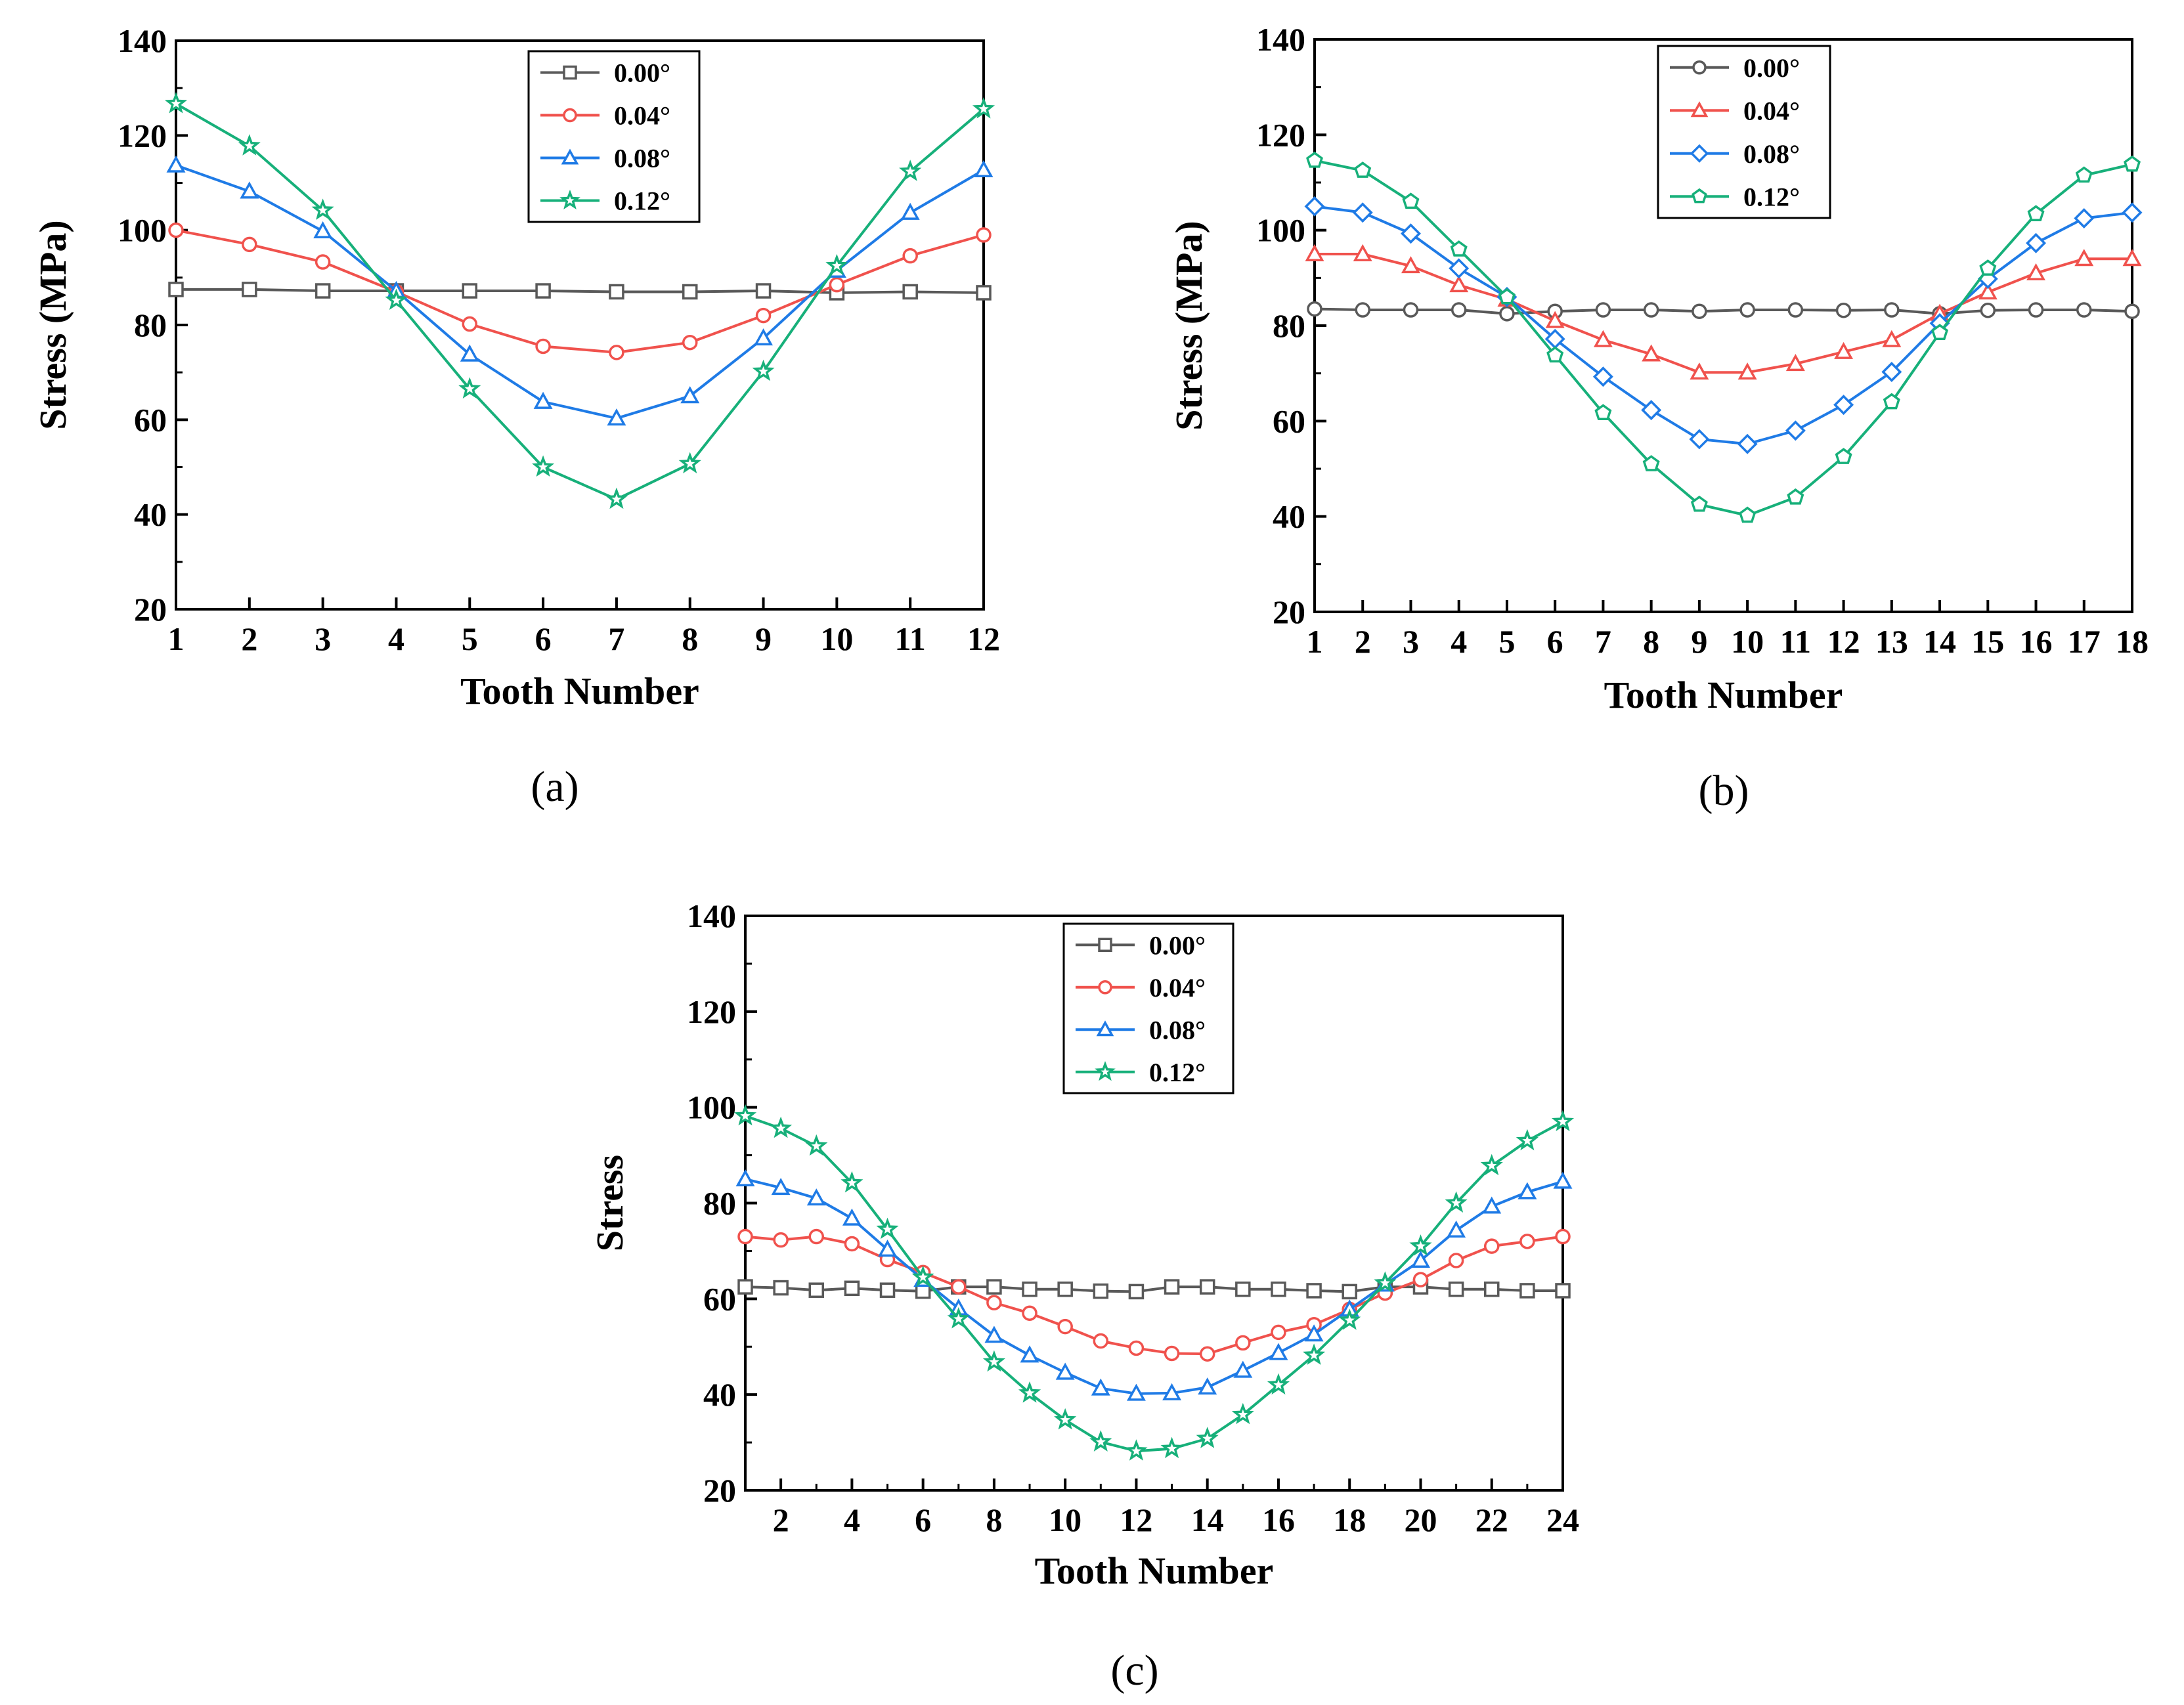 The width and height of the screenshot is (2184, 1705). What do you see at coordinates (719, 1394) in the screenshot?
I see `y-tick-label: 40` at bounding box center [719, 1394].